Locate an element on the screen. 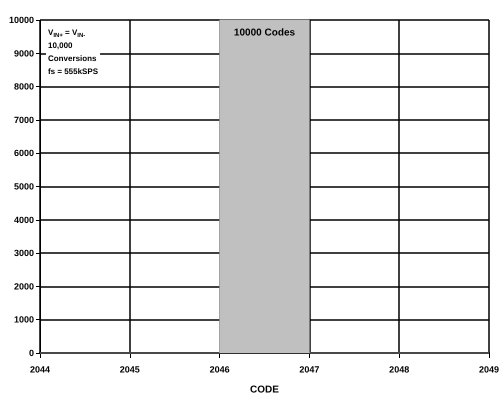  x-axis-title: CODE is located at coordinates (265, 390).